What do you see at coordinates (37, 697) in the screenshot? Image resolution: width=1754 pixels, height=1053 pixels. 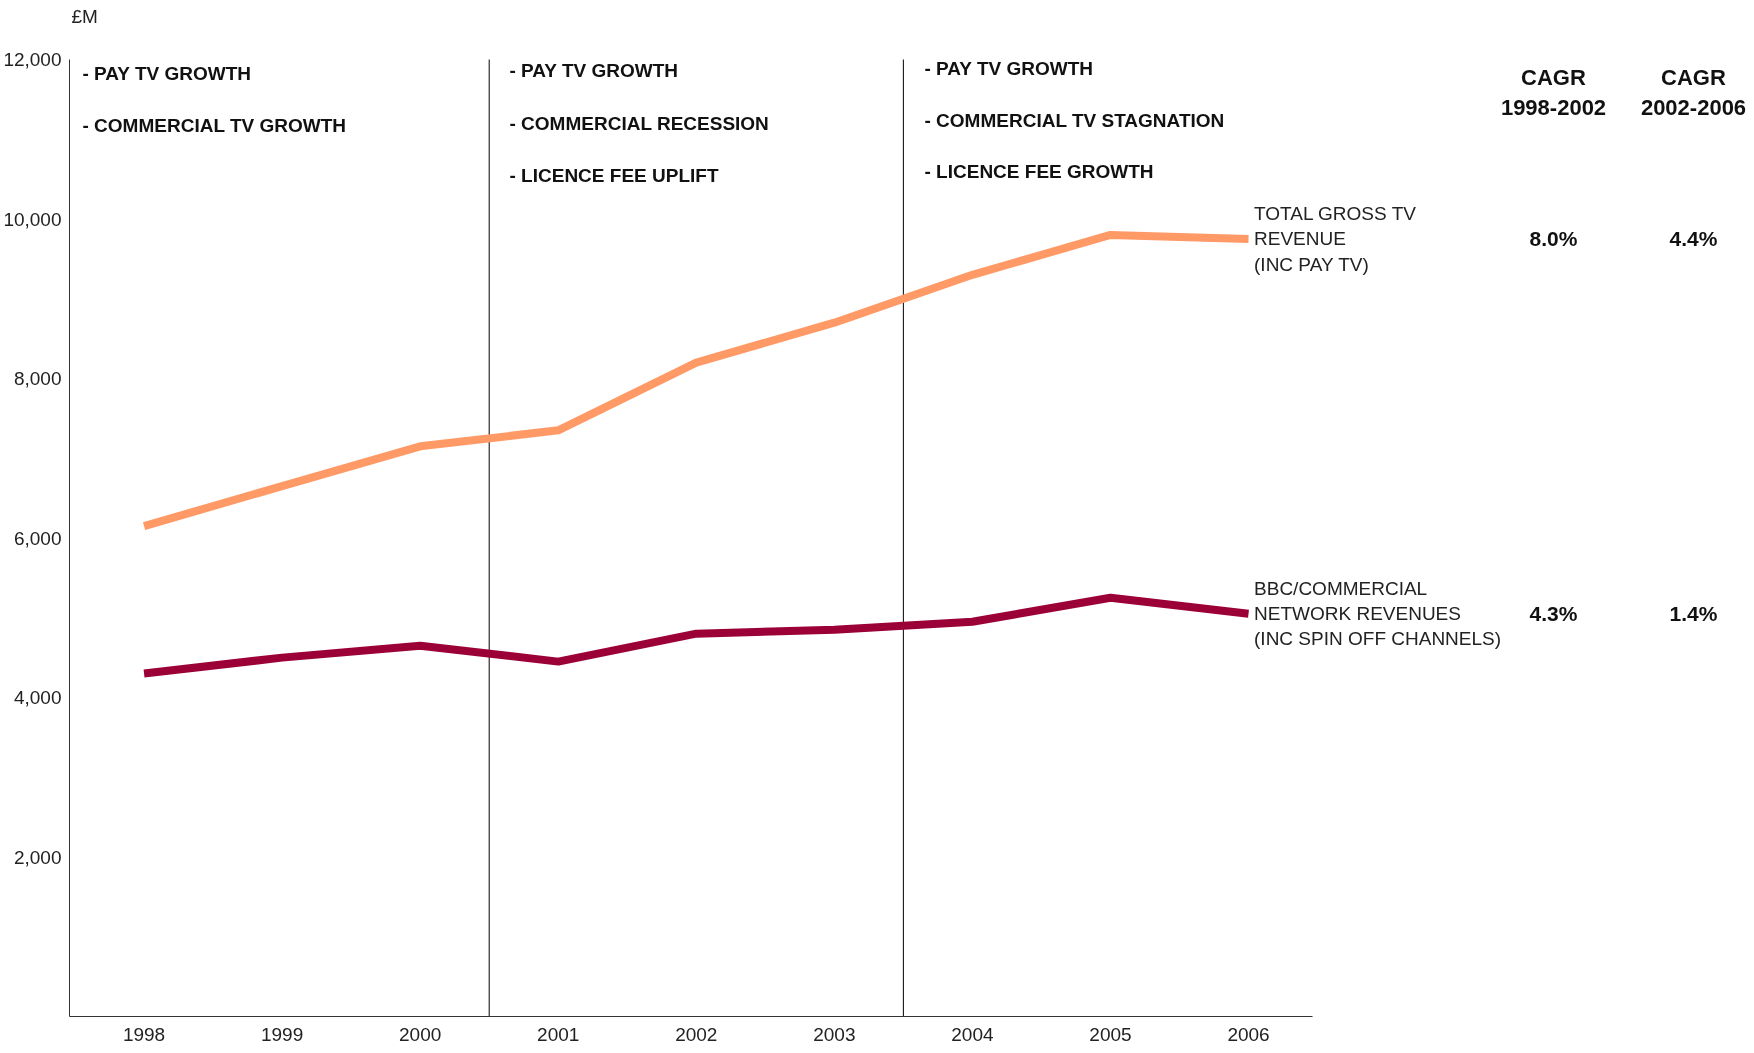 I see `y-tick-label: 4,000` at bounding box center [37, 697].